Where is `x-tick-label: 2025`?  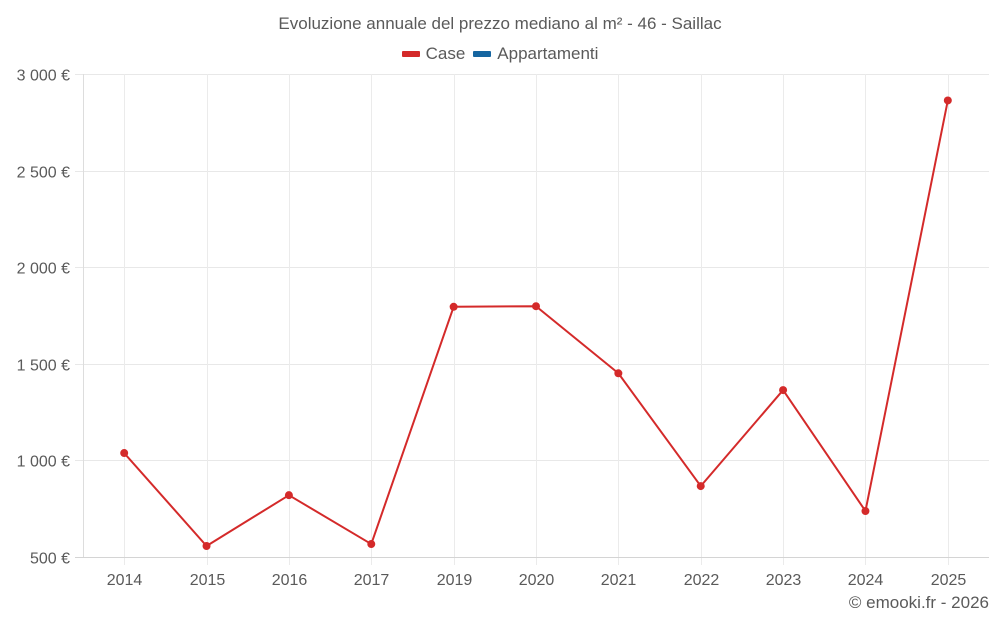
x-tick-label: 2025 is located at coordinates (949, 580).